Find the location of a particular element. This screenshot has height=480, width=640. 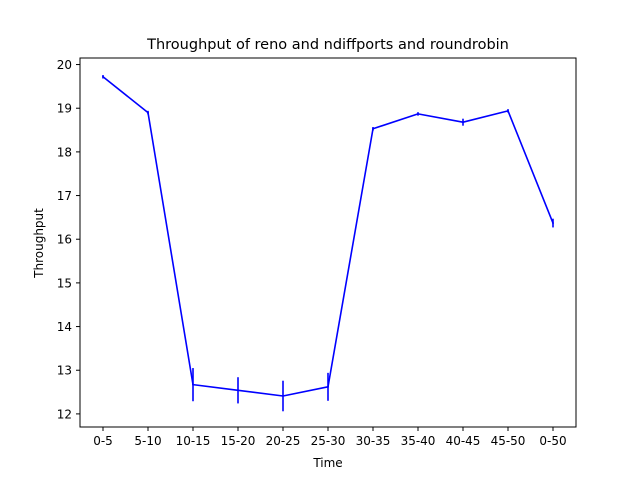

y-tick-label: 13 is located at coordinates (64, 371).